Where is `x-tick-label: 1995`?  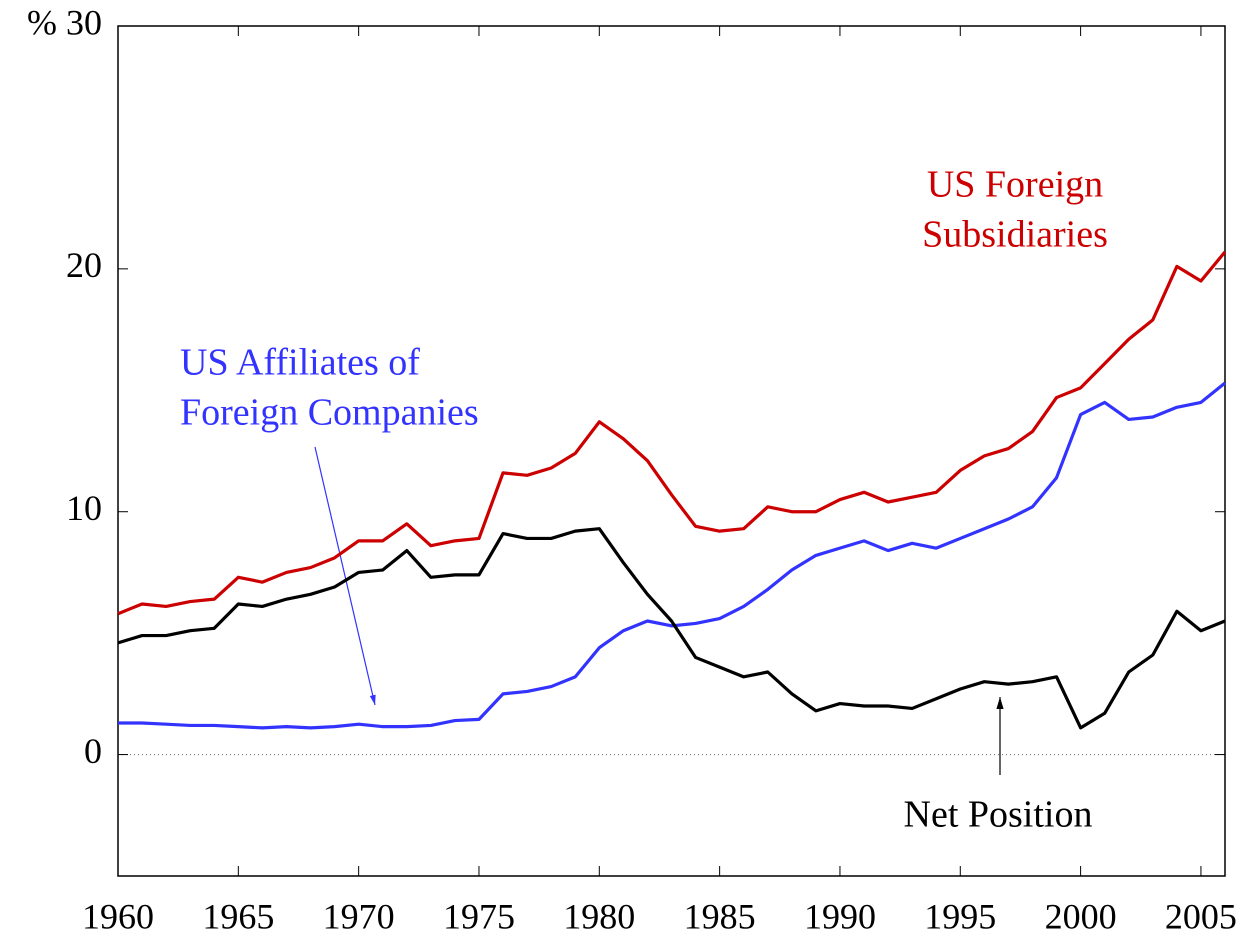 x-tick-label: 1995 is located at coordinates (960, 916).